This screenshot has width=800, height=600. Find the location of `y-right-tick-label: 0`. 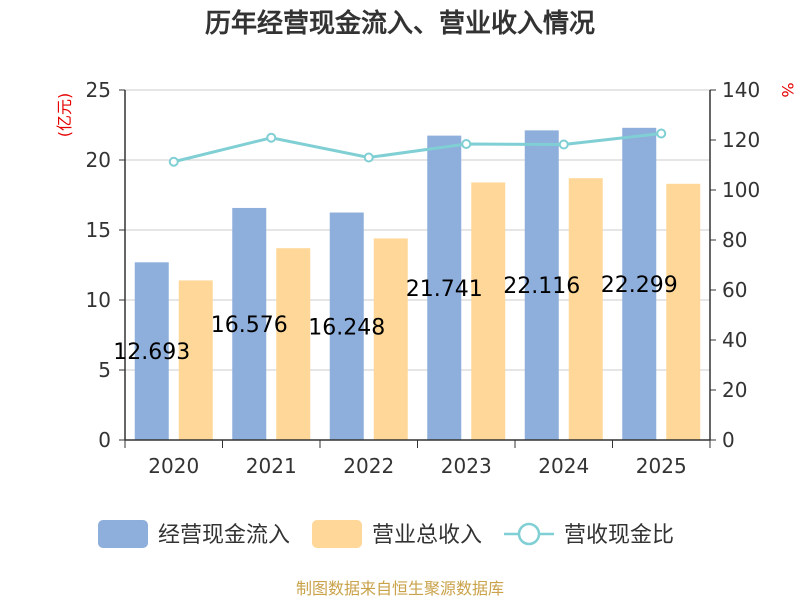

y-right-tick-label: 0 is located at coordinates (728, 440).